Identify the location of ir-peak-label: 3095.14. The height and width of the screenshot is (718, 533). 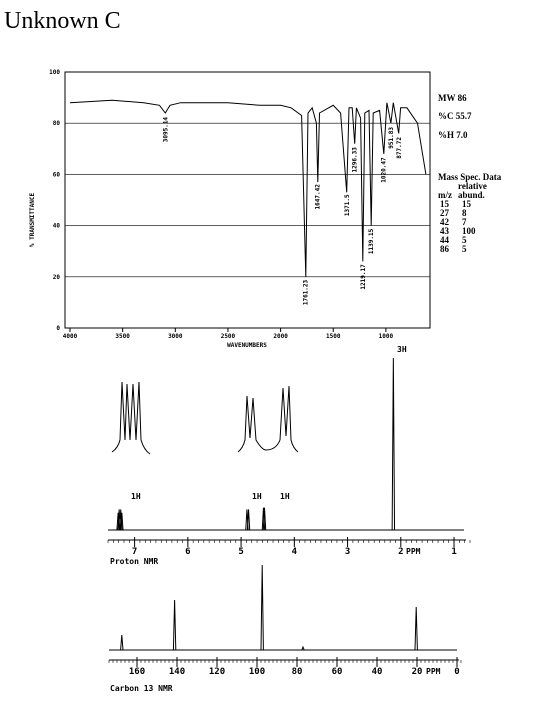
(165, 130).